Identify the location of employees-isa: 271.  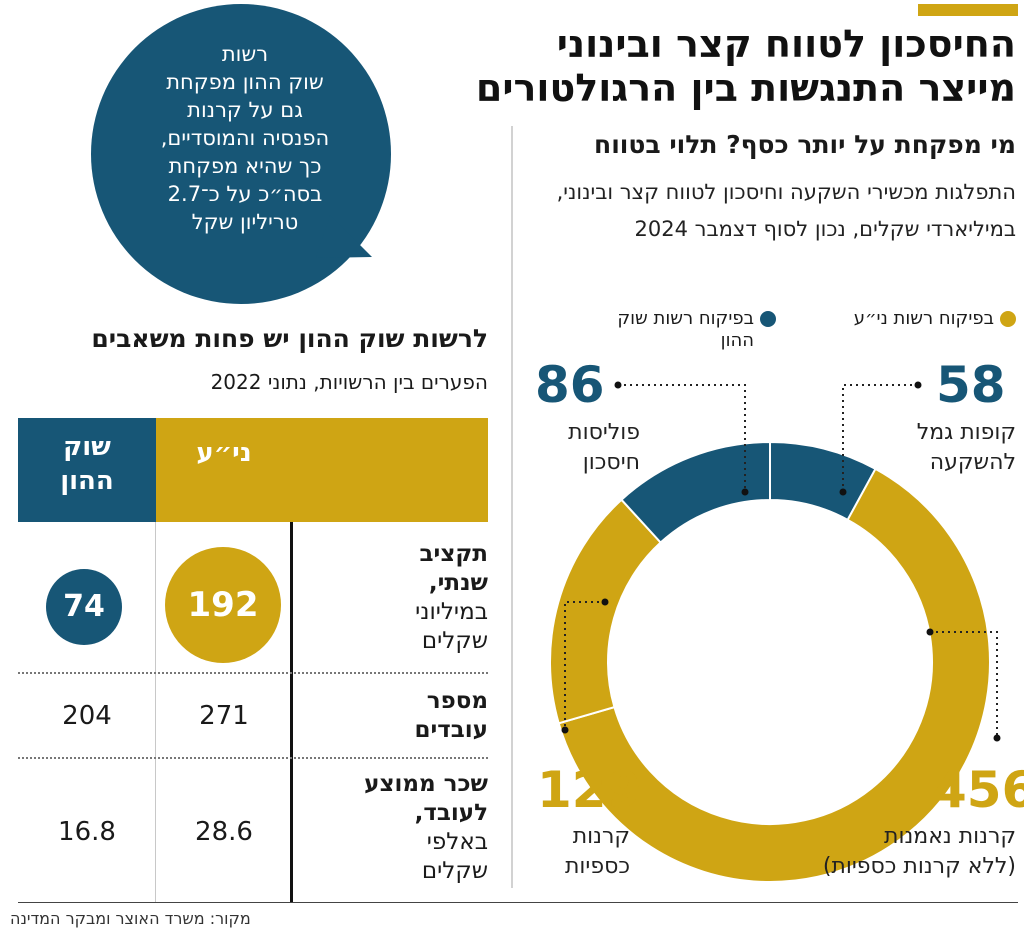
(224, 716).